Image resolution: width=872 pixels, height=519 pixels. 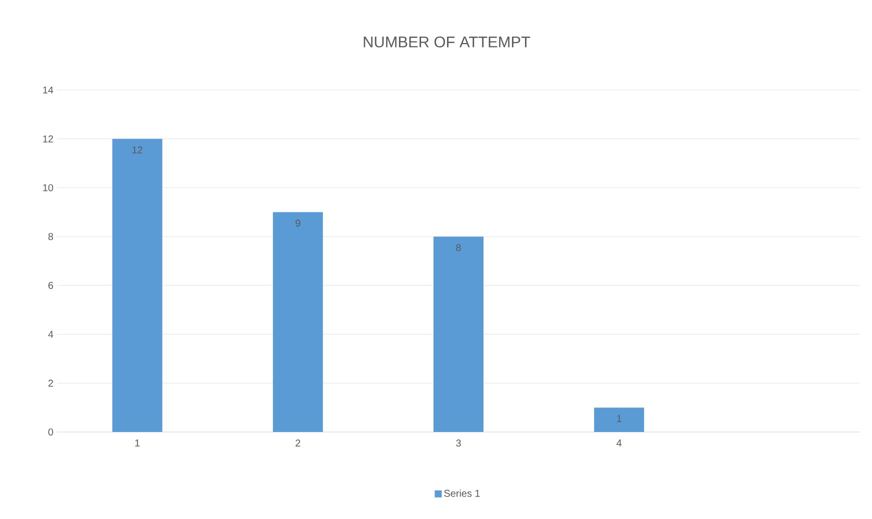 What do you see at coordinates (51, 432) in the screenshot?
I see `y-tick-label: 0` at bounding box center [51, 432].